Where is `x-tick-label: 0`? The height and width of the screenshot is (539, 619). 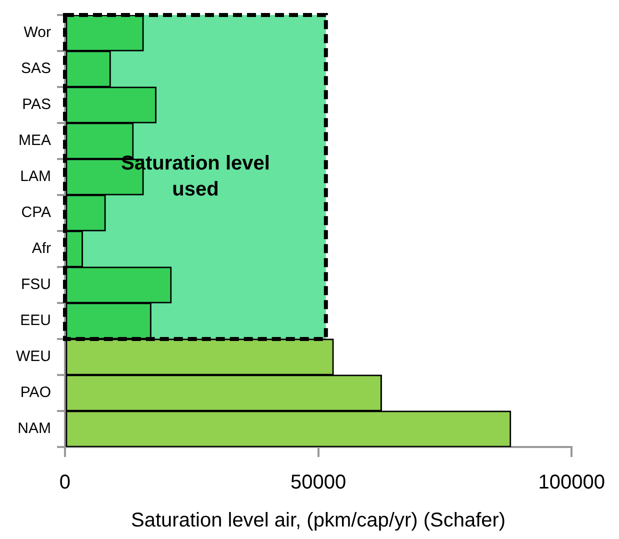
x-tick-label: 0 is located at coordinates (65, 483).